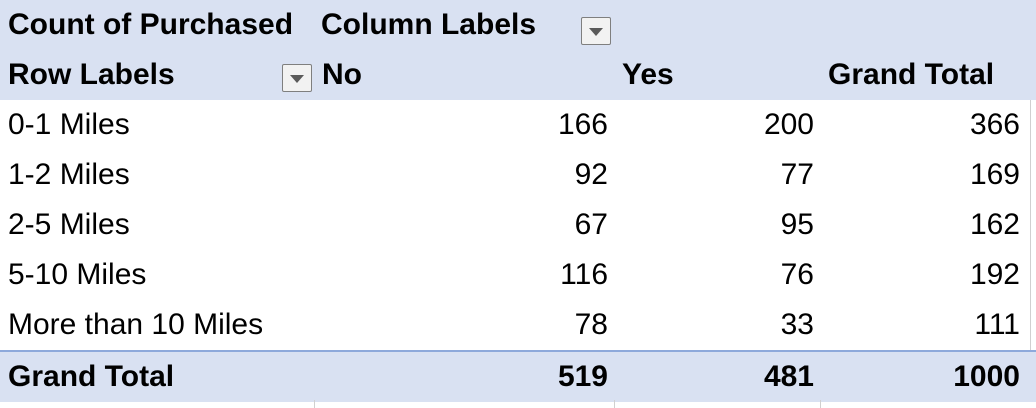 This screenshot has width=1036, height=408. What do you see at coordinates (788, 376) in the screenshot?
I see `grand-total-yes: 481` at bounding box center [788, 376].